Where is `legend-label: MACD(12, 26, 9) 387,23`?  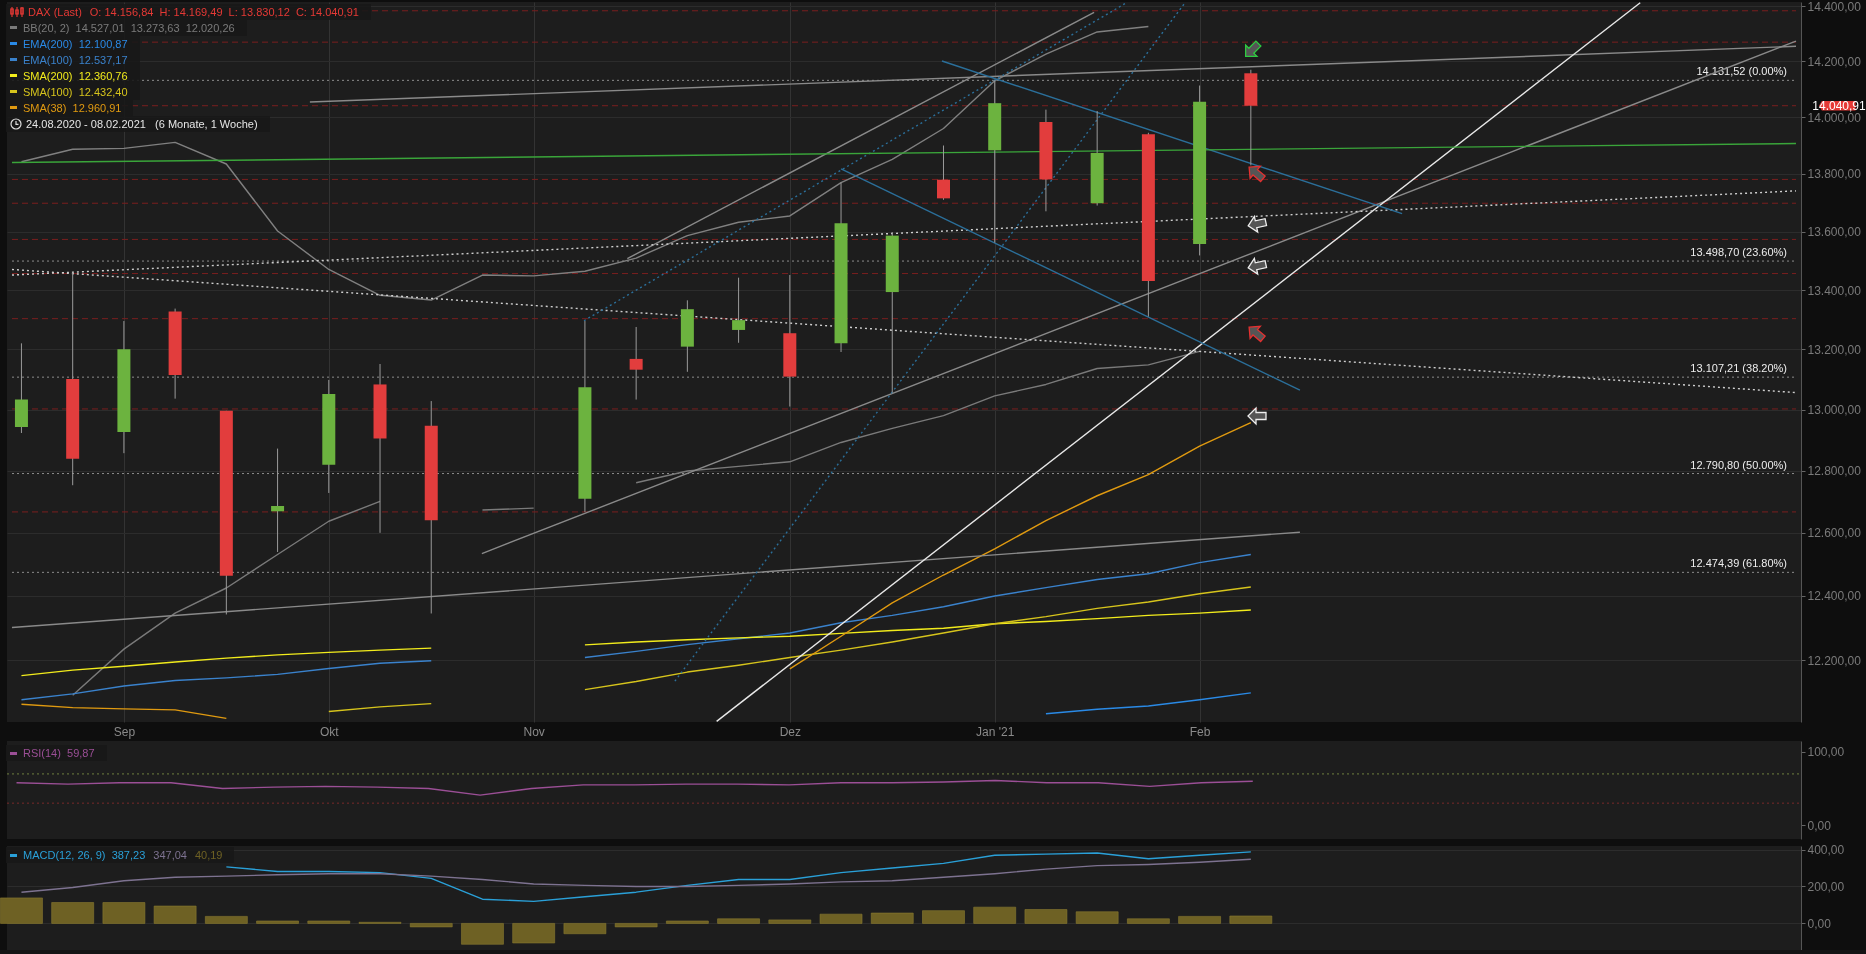 legend-label: MACD(12, 26, 9) 387,23 is located at coordinates (84, 855).